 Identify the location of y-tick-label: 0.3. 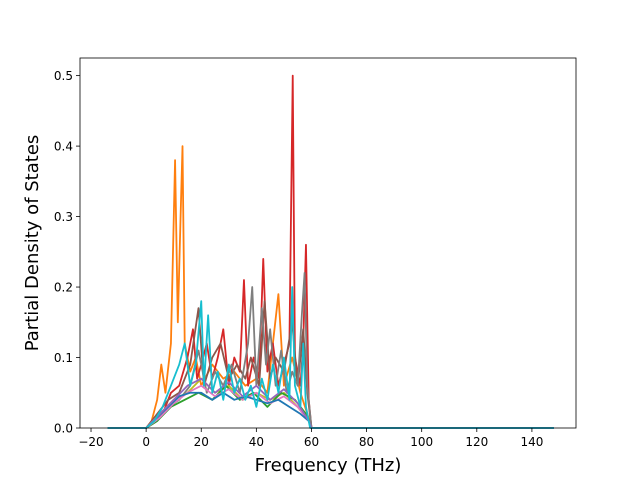
(63, 217).